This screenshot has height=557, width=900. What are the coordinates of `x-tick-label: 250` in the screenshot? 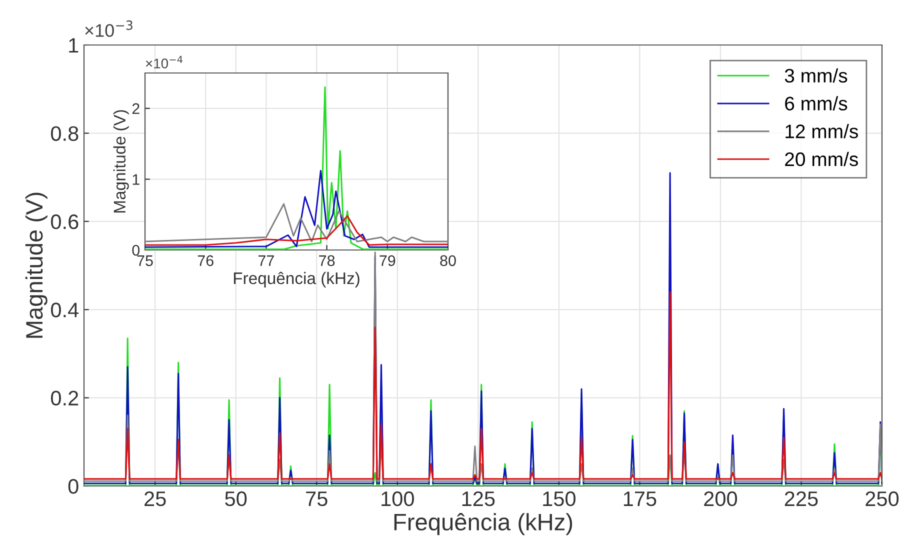 It's located at (882, 498).